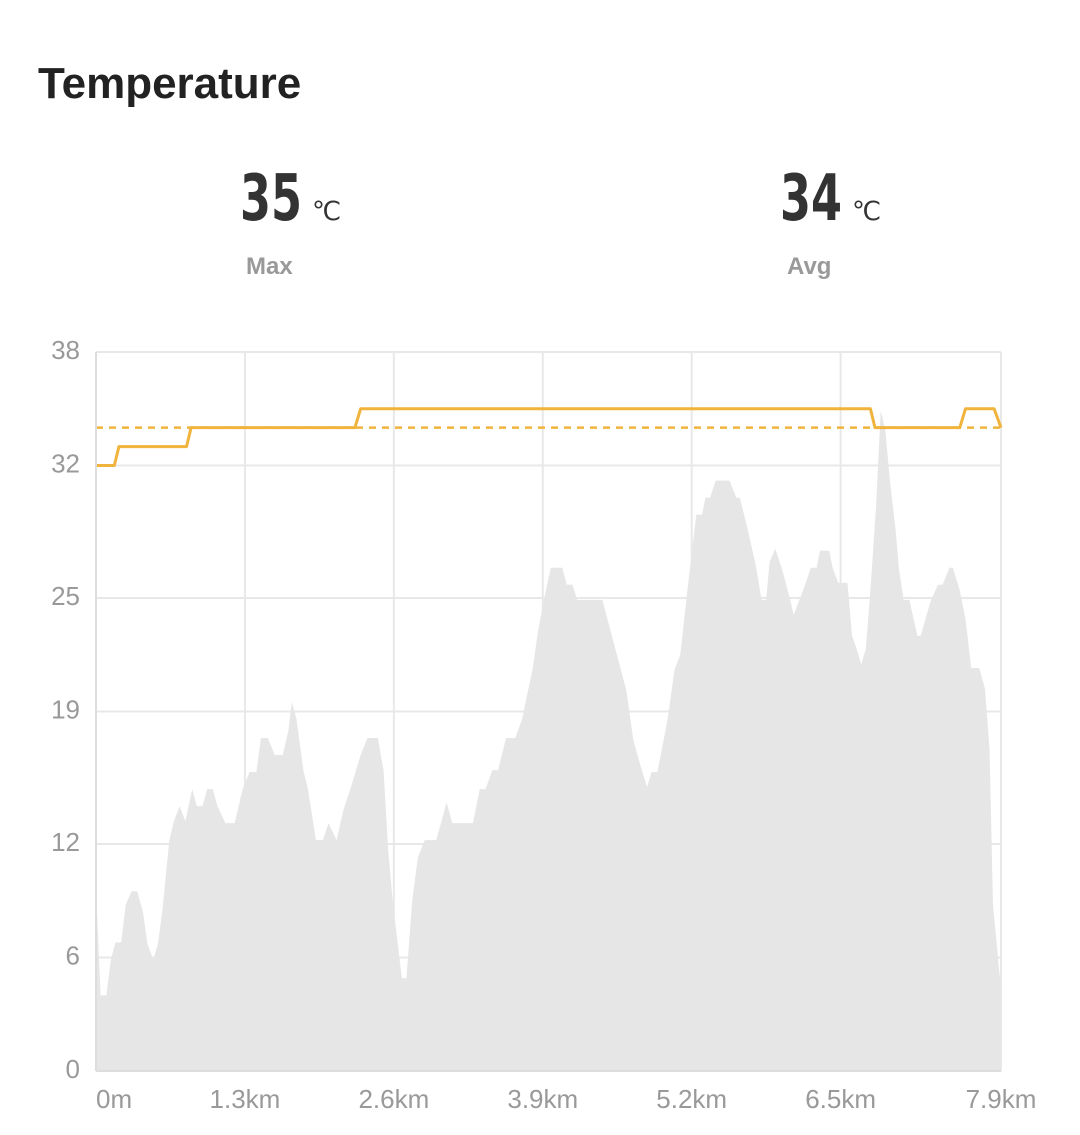 This screenshot has height=1135, width=1080. Describe the element at coordinates (840, 1099) in the screenshot. I see `x-tick-label: 6.5km` at that location.